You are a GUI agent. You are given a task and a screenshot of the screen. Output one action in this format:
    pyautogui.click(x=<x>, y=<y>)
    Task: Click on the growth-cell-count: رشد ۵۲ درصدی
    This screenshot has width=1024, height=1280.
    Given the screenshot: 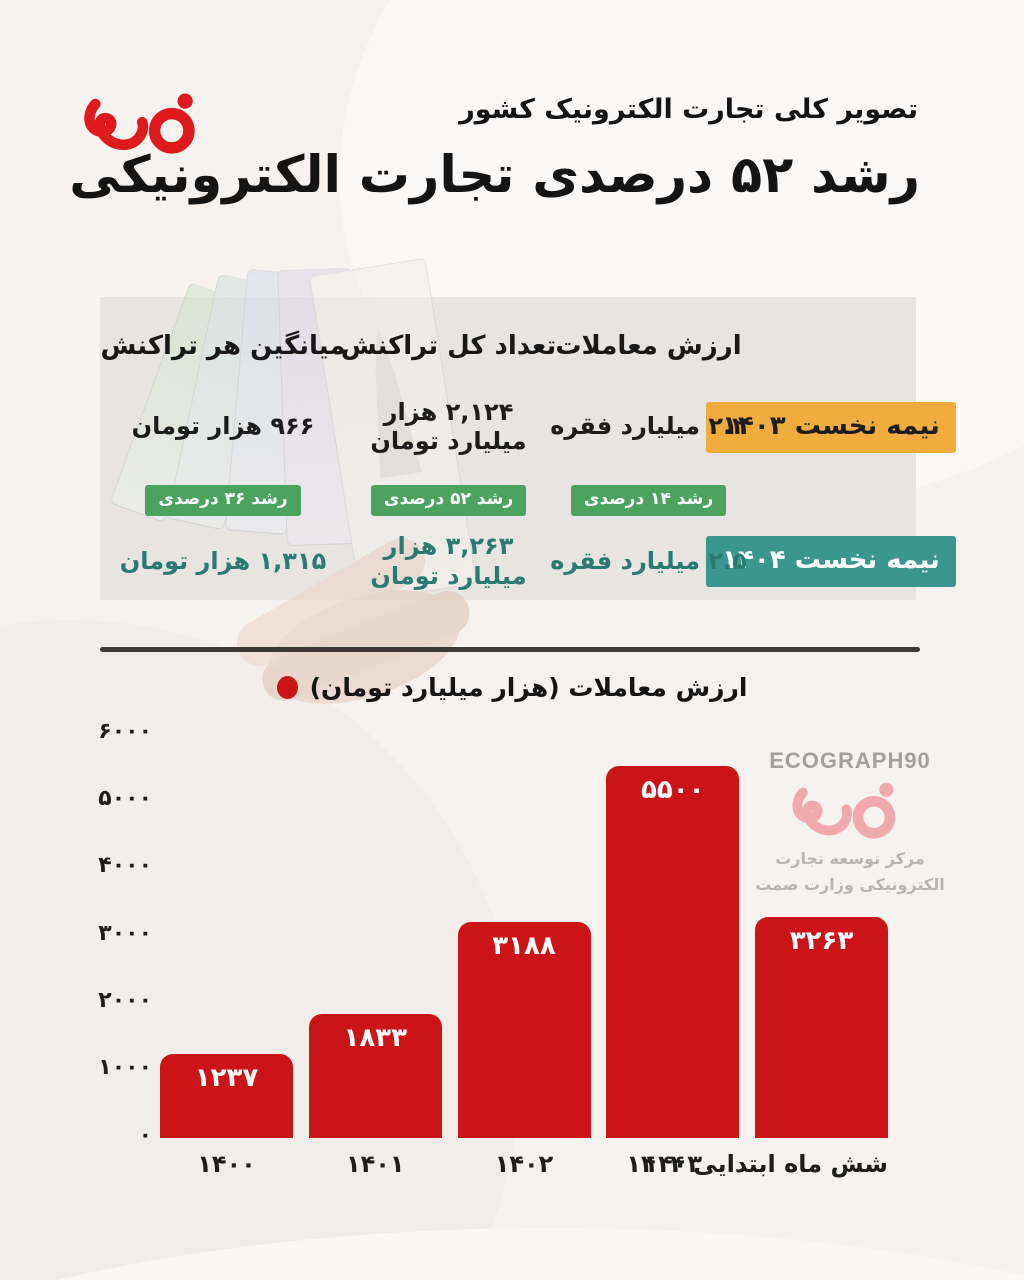 What is the action you would take?
    pyautogui.click(x=448, y=500)
    